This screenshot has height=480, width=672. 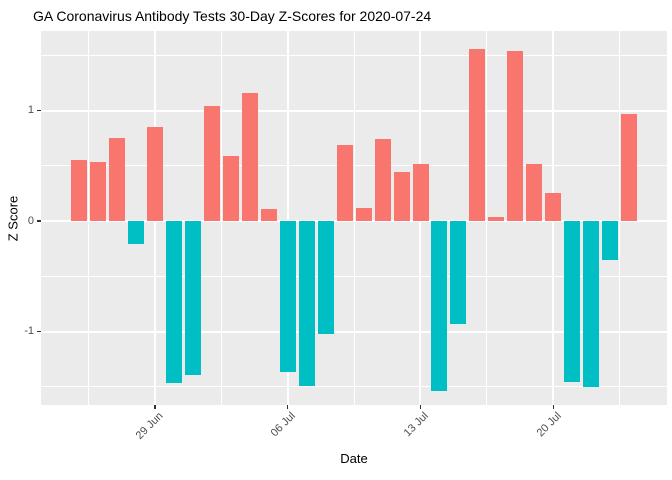 I want to click on y-tick-label: -1, so click(x=29, y=331).